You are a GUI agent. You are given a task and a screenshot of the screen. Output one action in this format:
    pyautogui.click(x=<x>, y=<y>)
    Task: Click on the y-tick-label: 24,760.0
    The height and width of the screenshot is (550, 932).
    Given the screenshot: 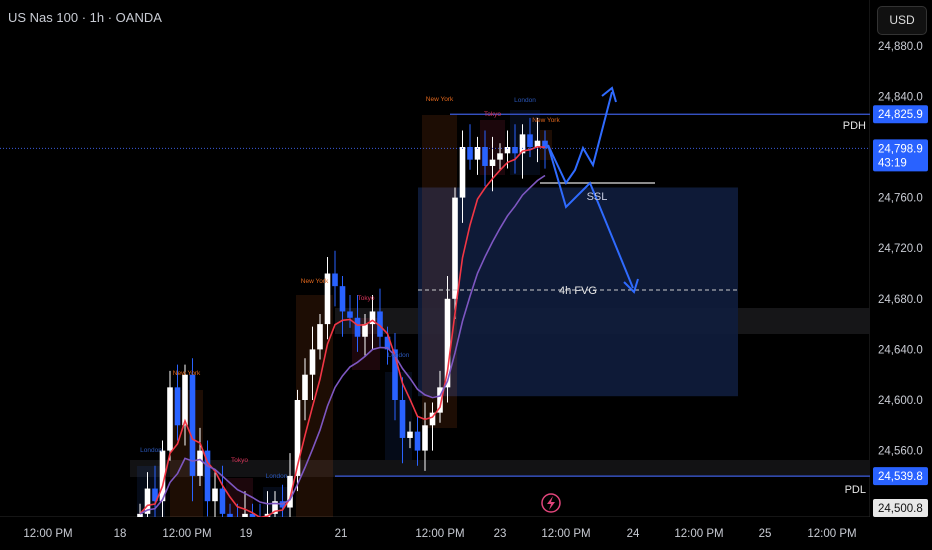 What is the action you would take?
    pyautogui.click(x=900, y=199)
    